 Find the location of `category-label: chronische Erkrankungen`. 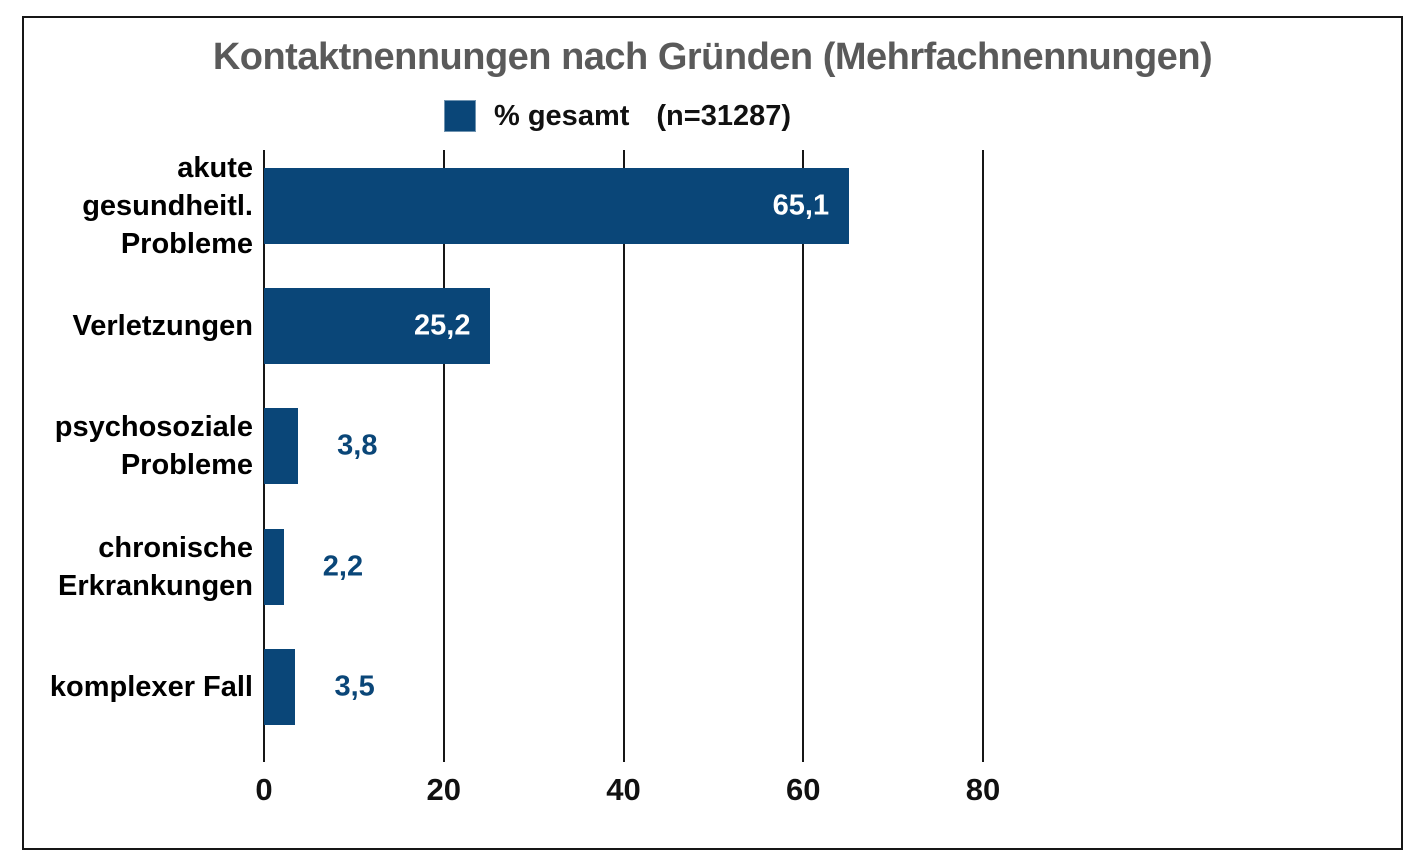

category-label: chronische Erkrankungen is located at coordinates (155, 566).